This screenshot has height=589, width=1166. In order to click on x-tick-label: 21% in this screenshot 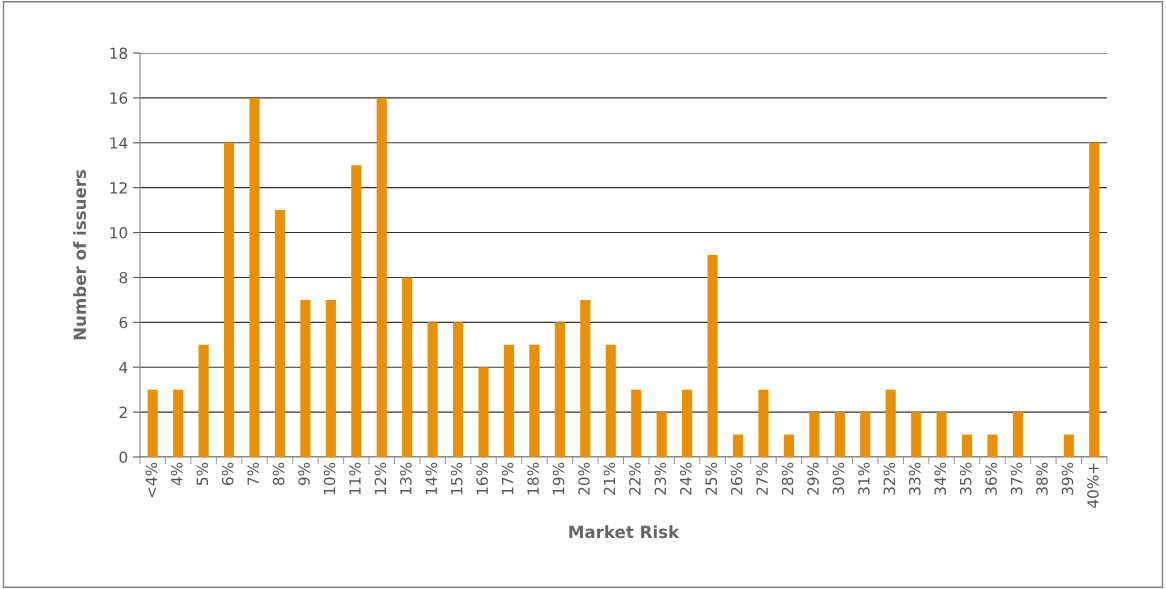, I will do `click(609, 478)`.